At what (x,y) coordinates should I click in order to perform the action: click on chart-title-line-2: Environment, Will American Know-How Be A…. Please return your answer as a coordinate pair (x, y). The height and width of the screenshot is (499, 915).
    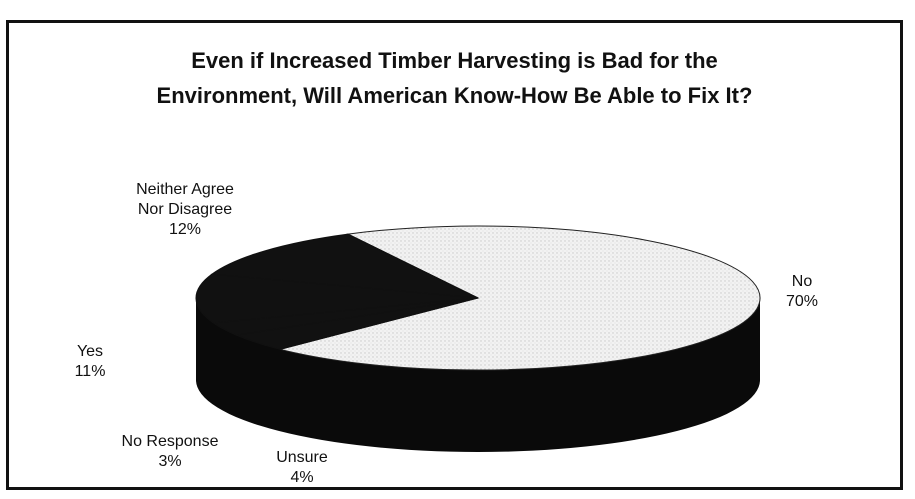
    Looking at the image, I should click on (454, 95).